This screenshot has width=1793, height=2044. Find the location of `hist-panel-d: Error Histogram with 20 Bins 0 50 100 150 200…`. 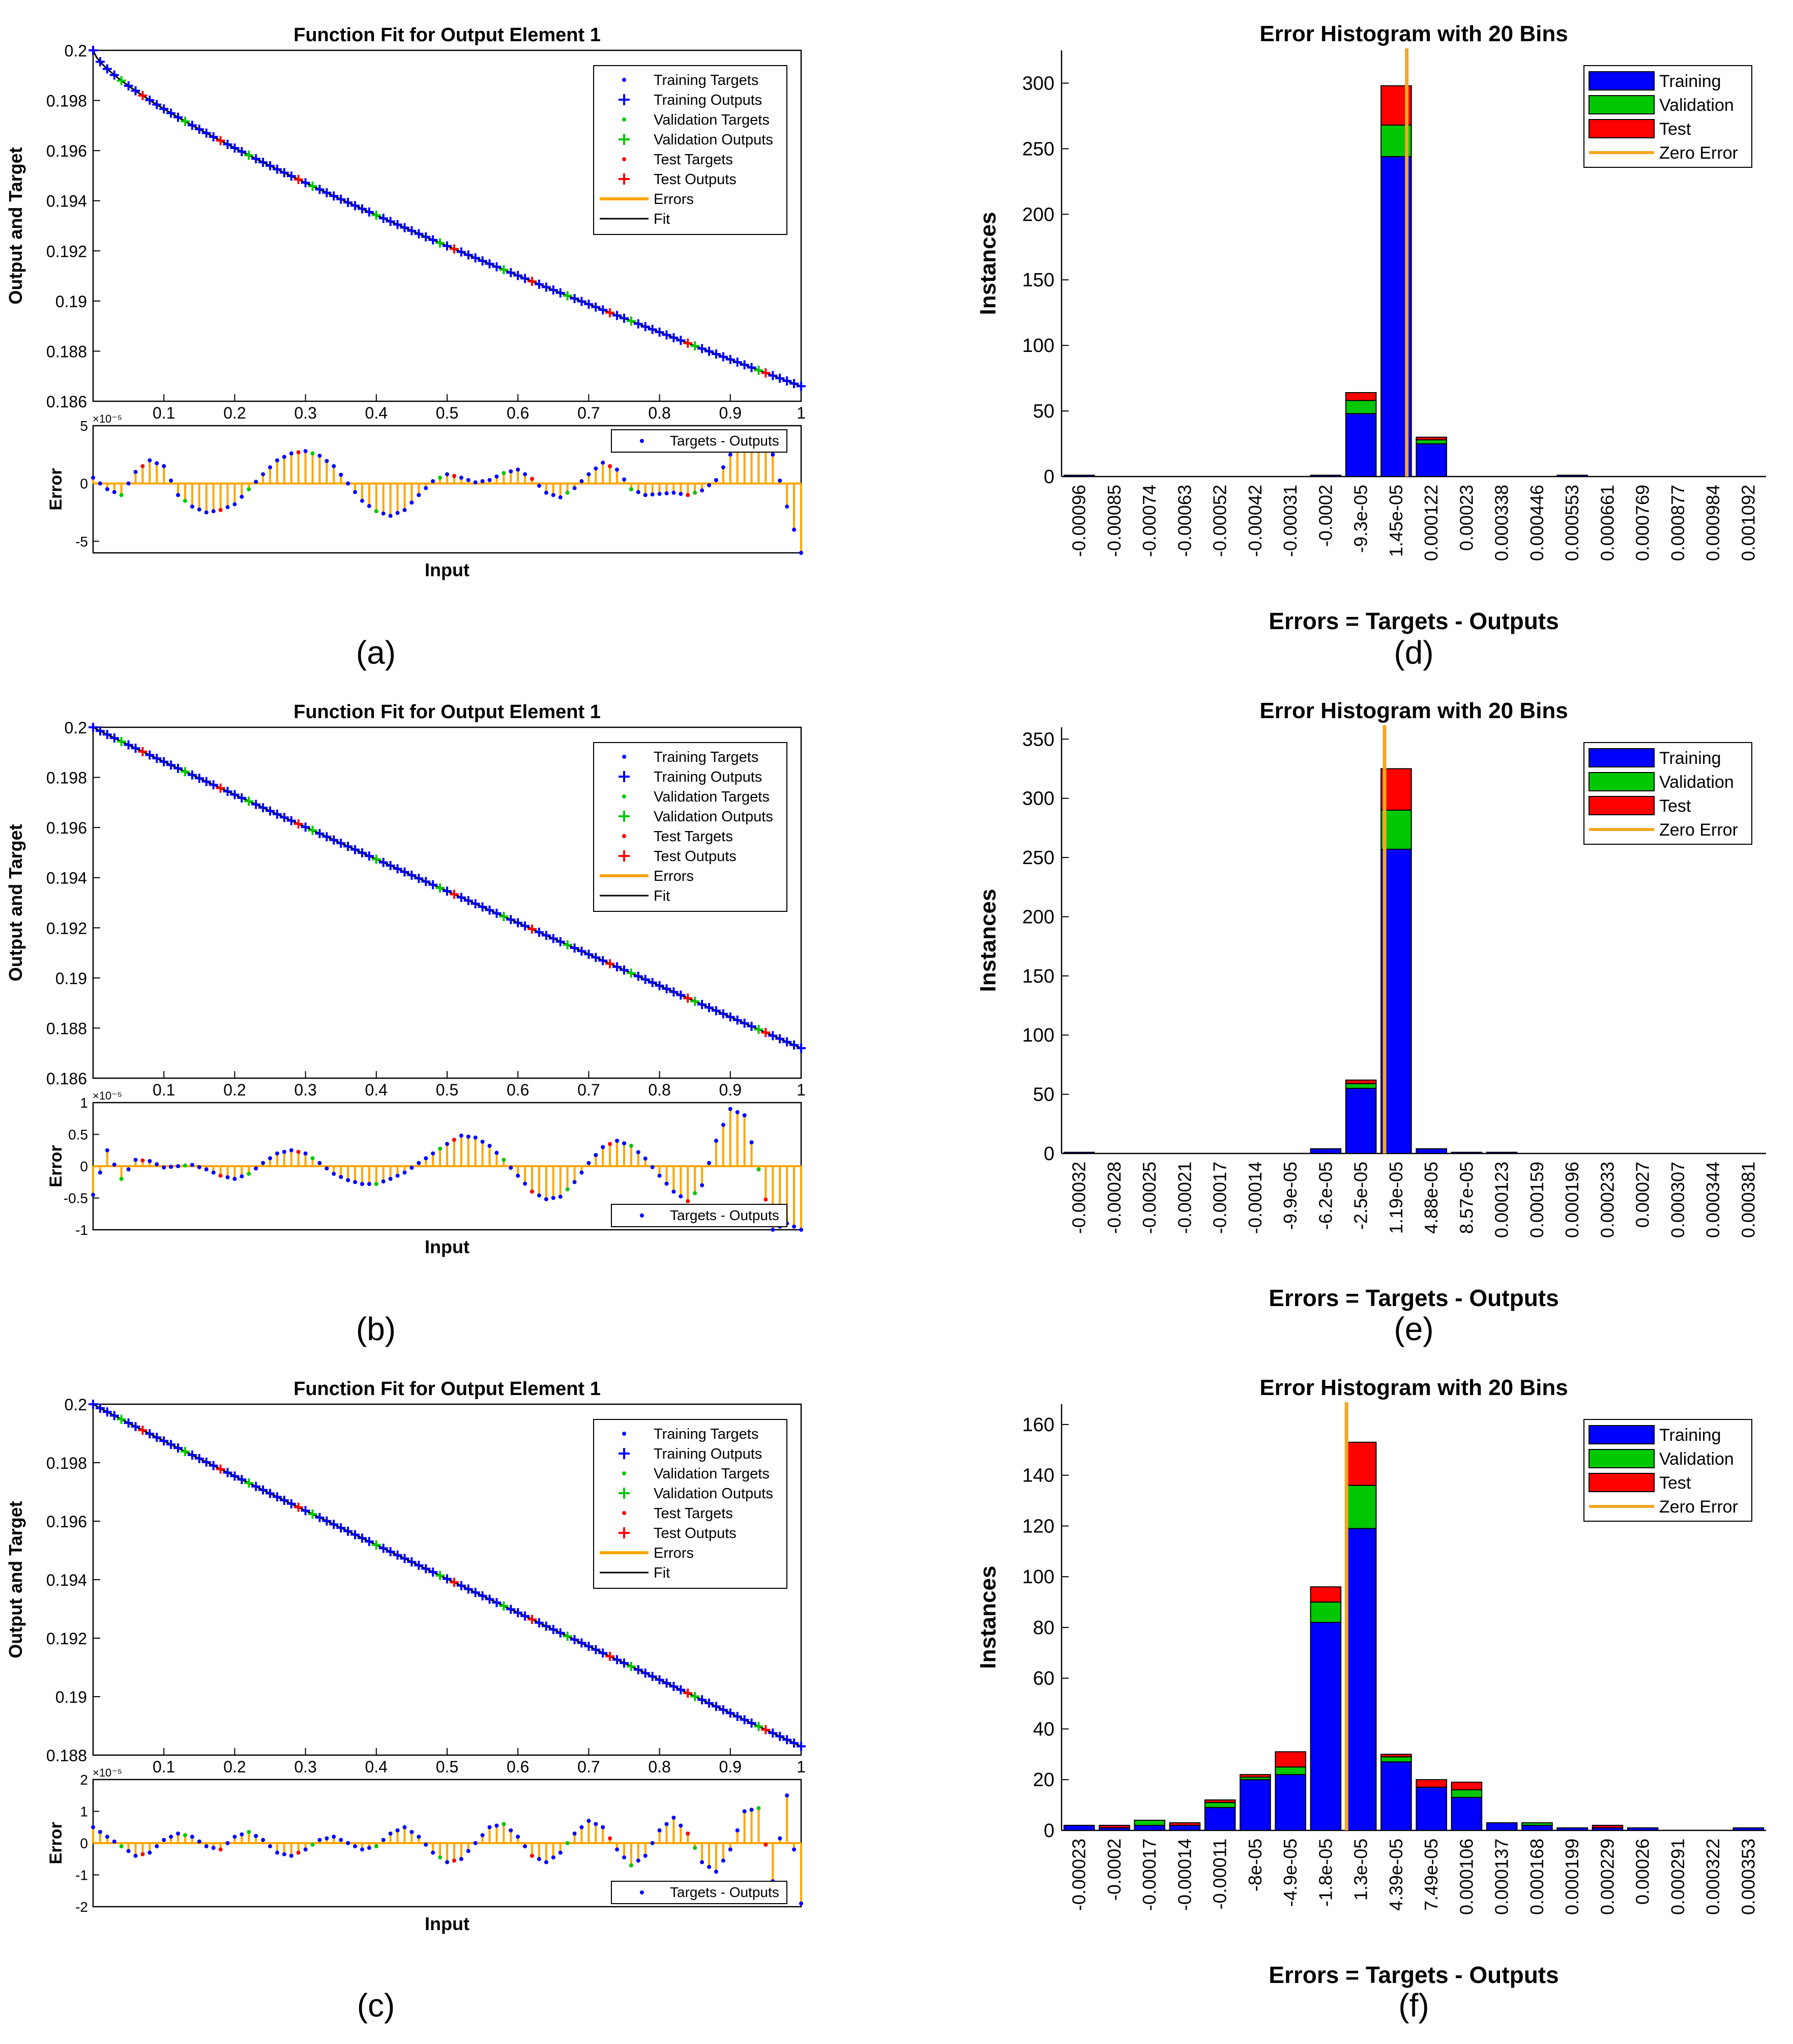

hist-panel-d: Error Histogram with 20 Bins 0 50 100 150 200… is located at coordinates (1371, 346).